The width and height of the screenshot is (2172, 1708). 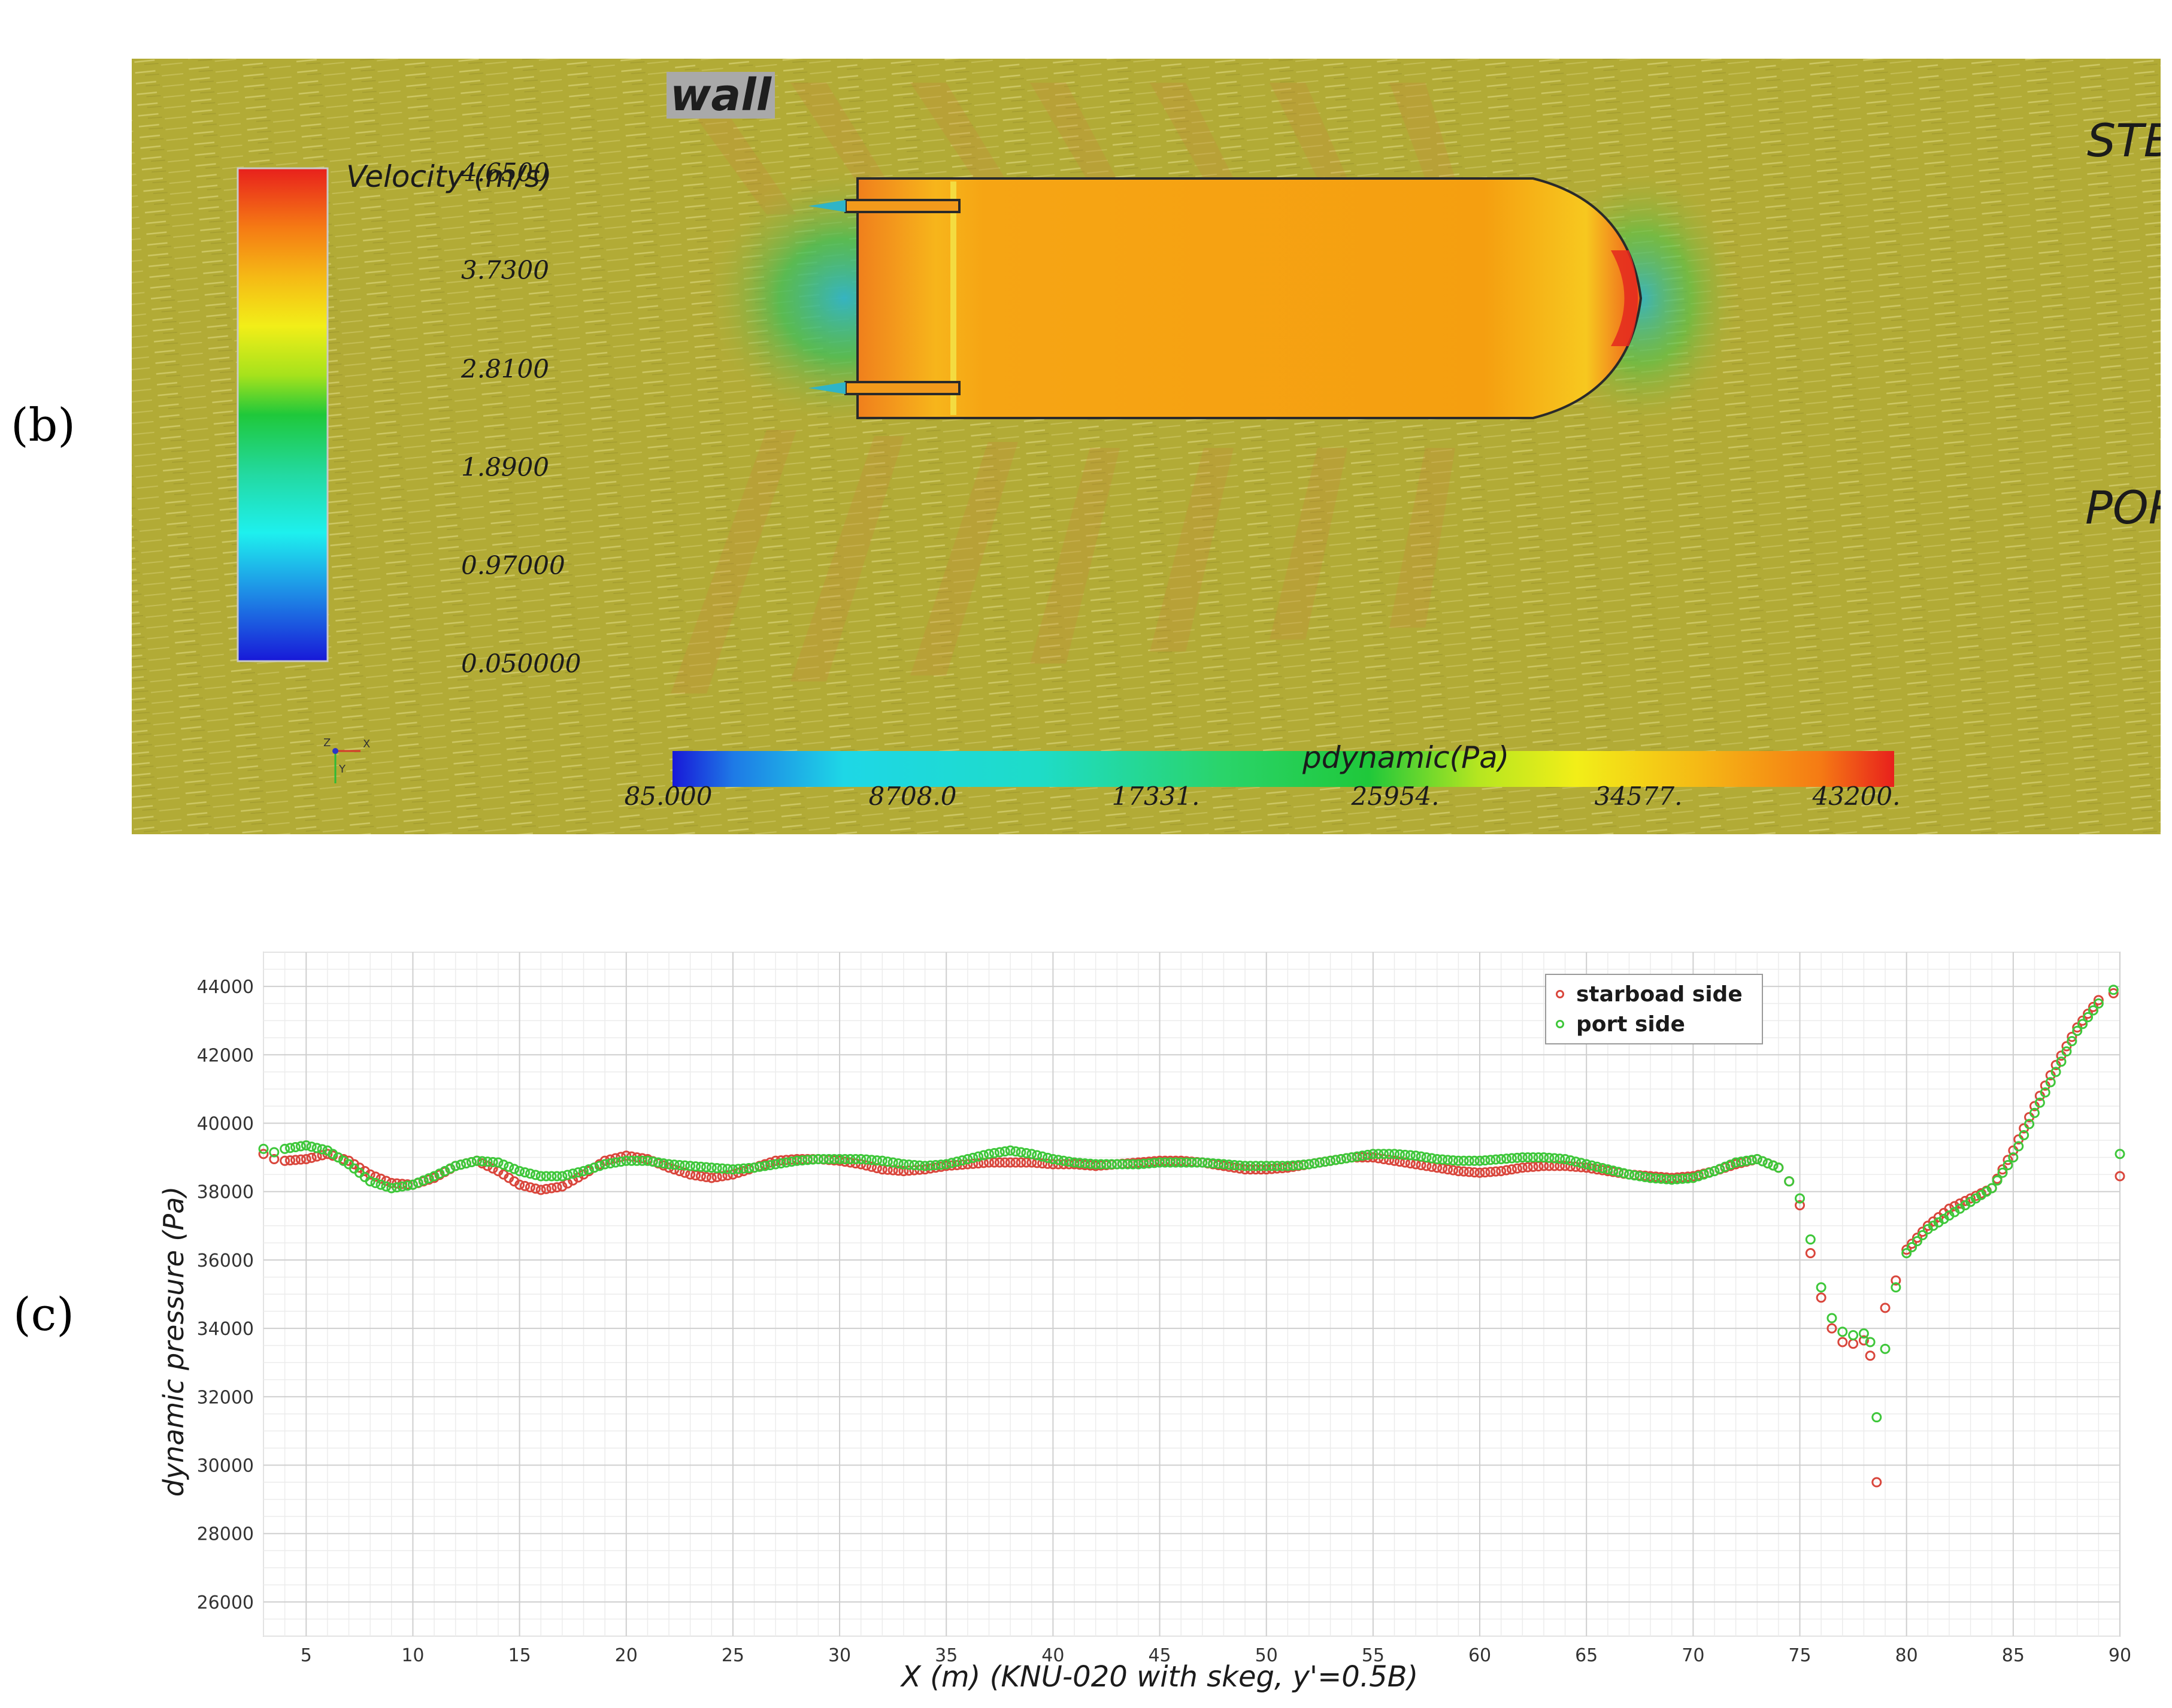 I want to click on velocity-legend-title: Velocity (m/s), so click(x=449, y=176).